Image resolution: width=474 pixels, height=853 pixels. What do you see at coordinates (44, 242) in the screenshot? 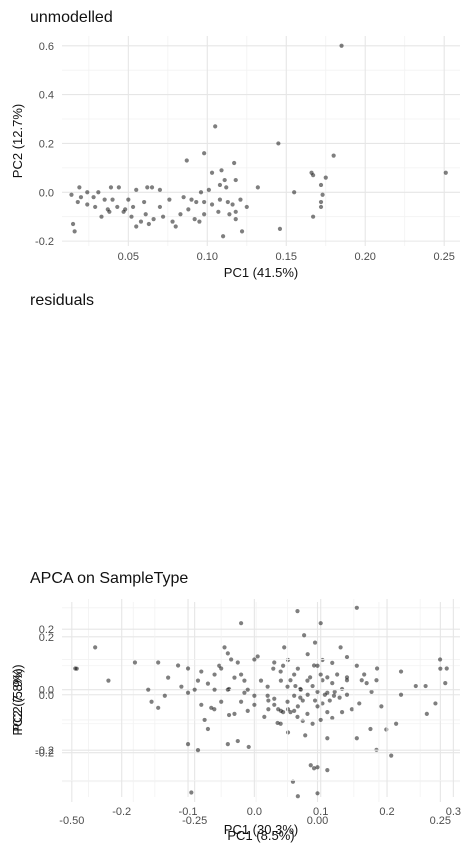
I see `y-tick-label: -0.2` at bounding box center [44, 242].